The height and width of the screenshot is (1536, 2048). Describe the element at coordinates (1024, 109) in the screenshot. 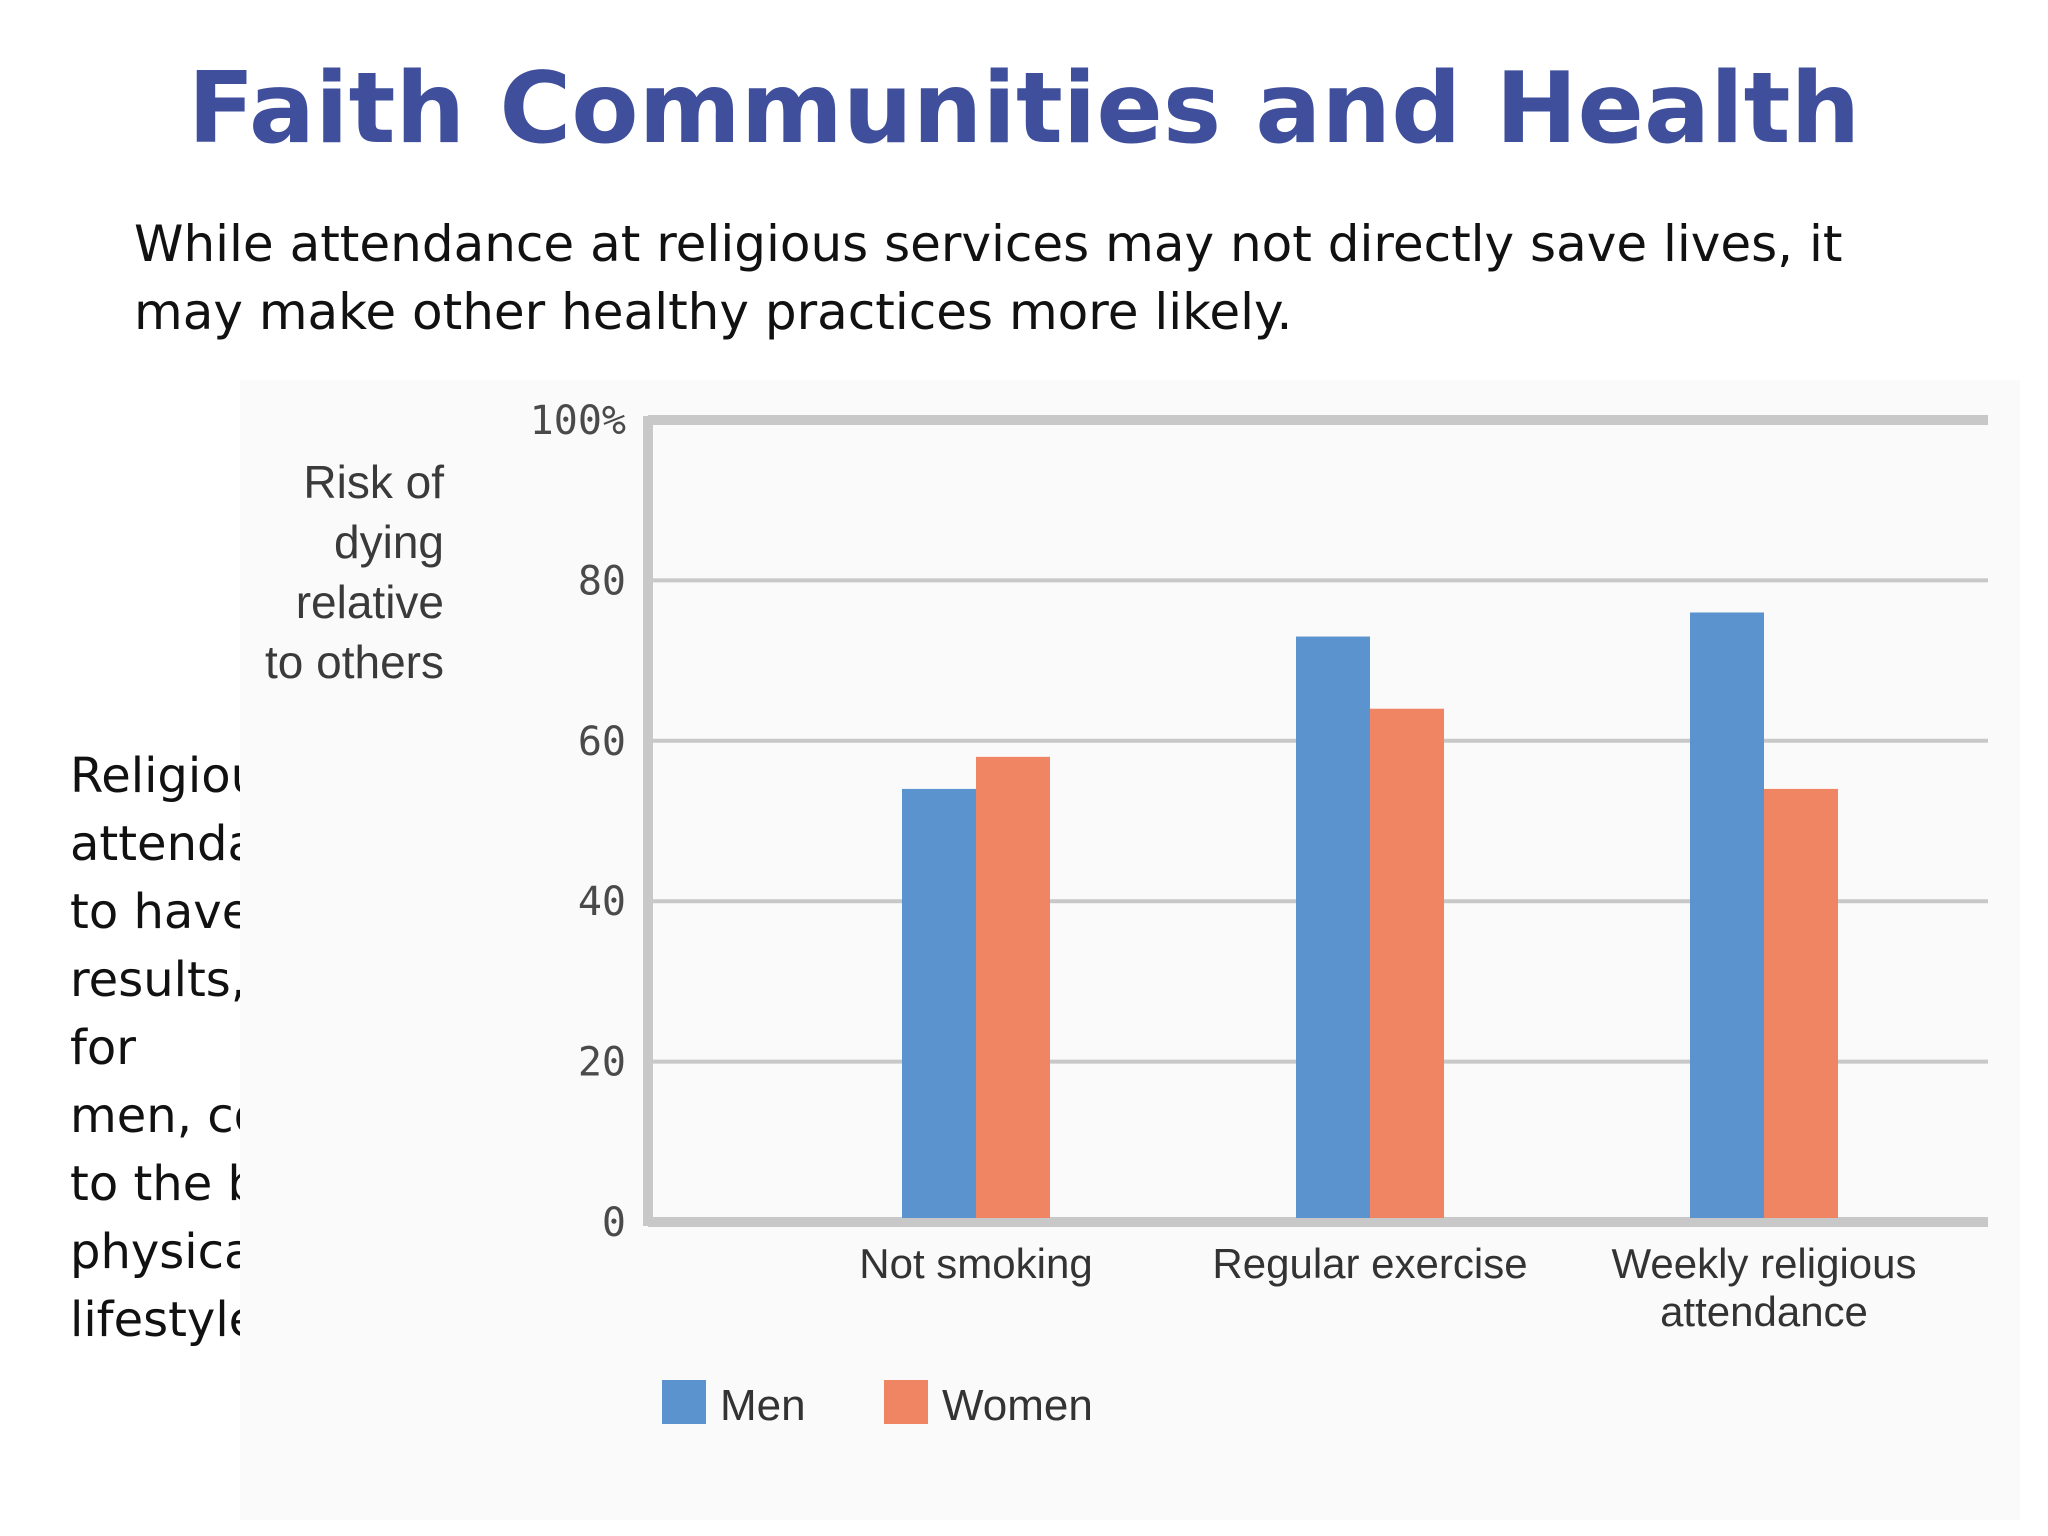

I see `slide-title: Faith Communities and Health` at that location.